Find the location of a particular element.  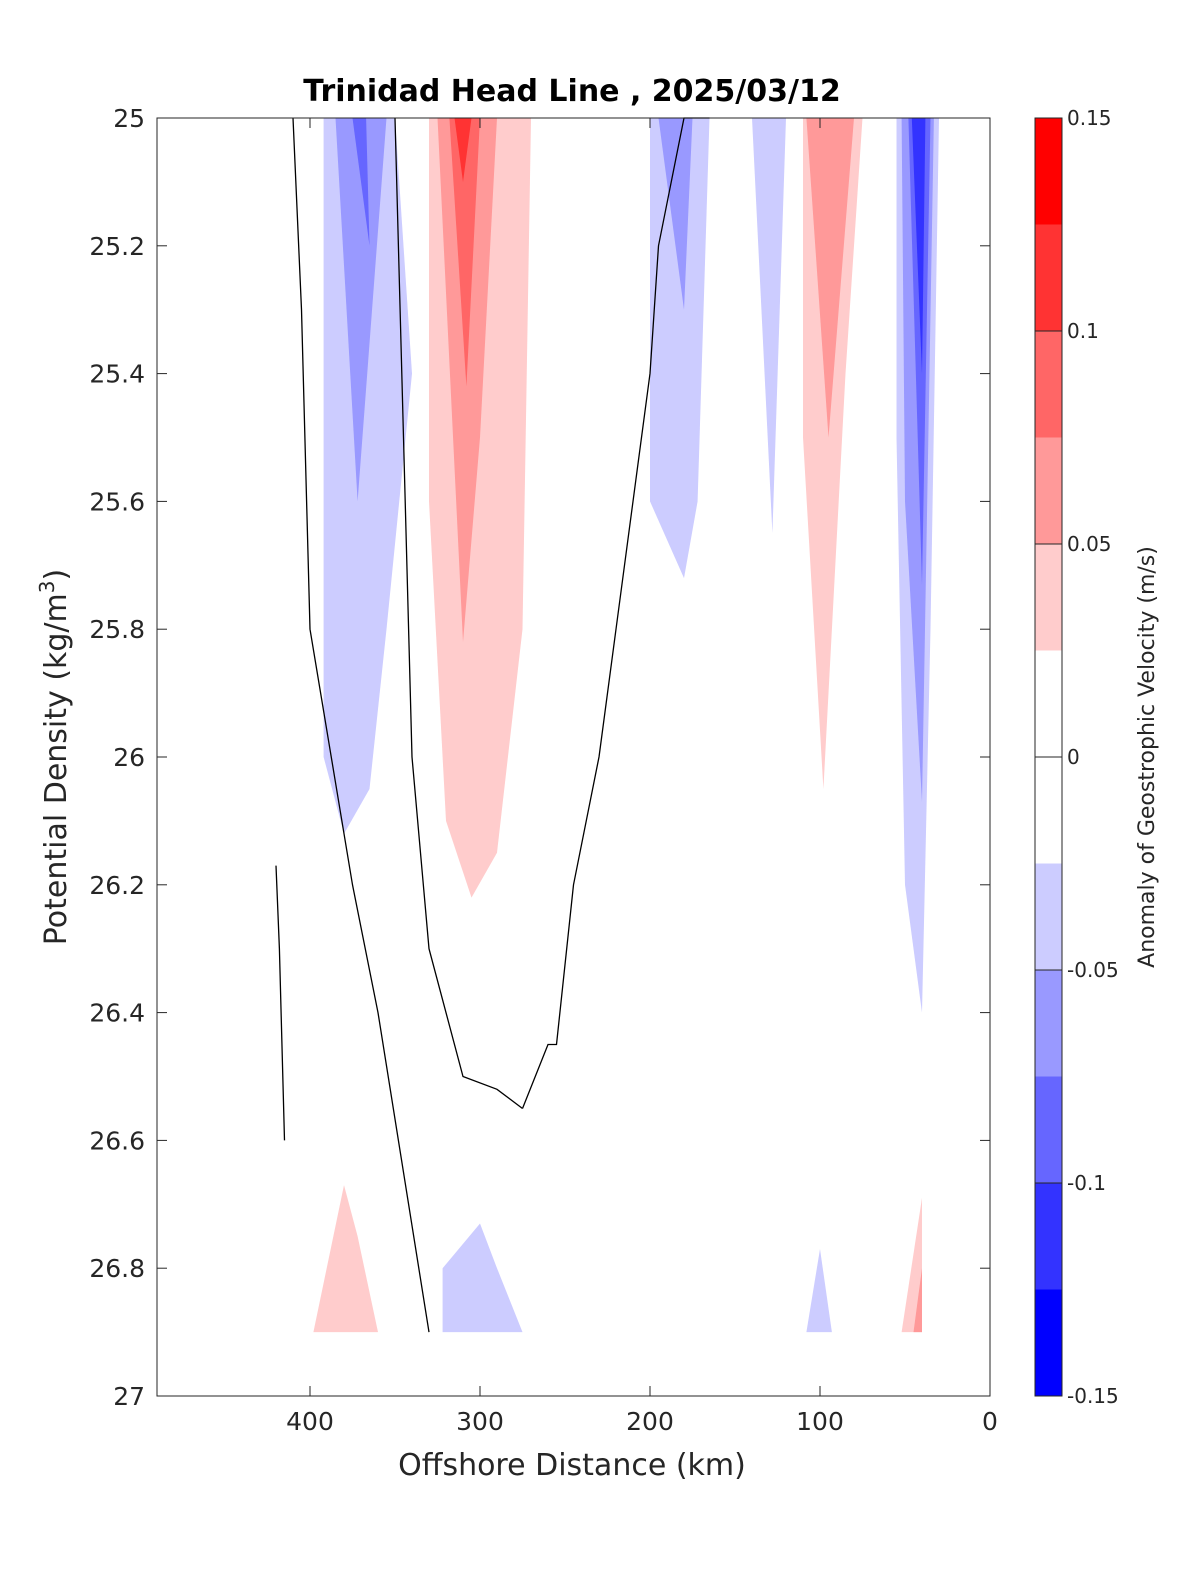

colorbar-tick-label: 0.1 is located at coordinates (1083, 331).